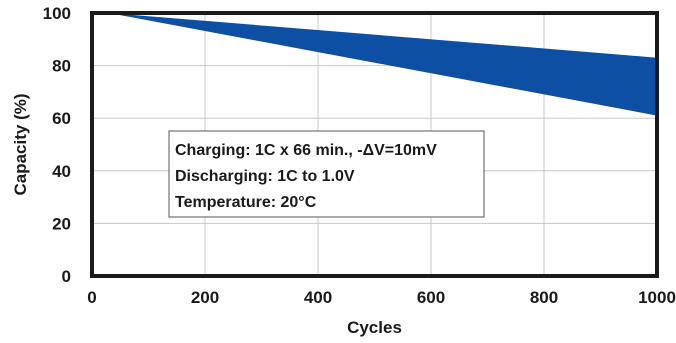 The width and height of the screenshot is (676, 343). What do you see at coordinates (57, 13) in the screenshot?
I see `y-tick-label: 100` at bounding box center [57, 13].